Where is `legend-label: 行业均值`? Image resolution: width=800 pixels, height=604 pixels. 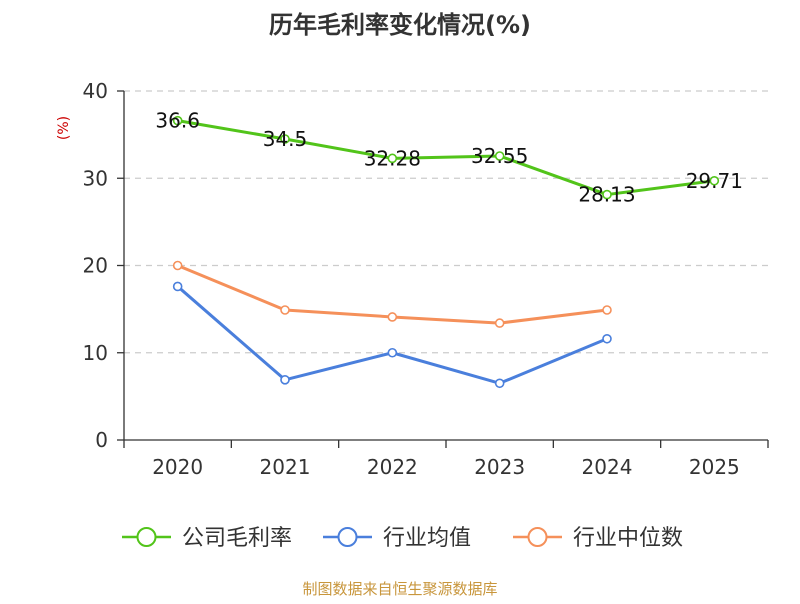
legend-label: 行业均值 is located at coordinates (427, 538).